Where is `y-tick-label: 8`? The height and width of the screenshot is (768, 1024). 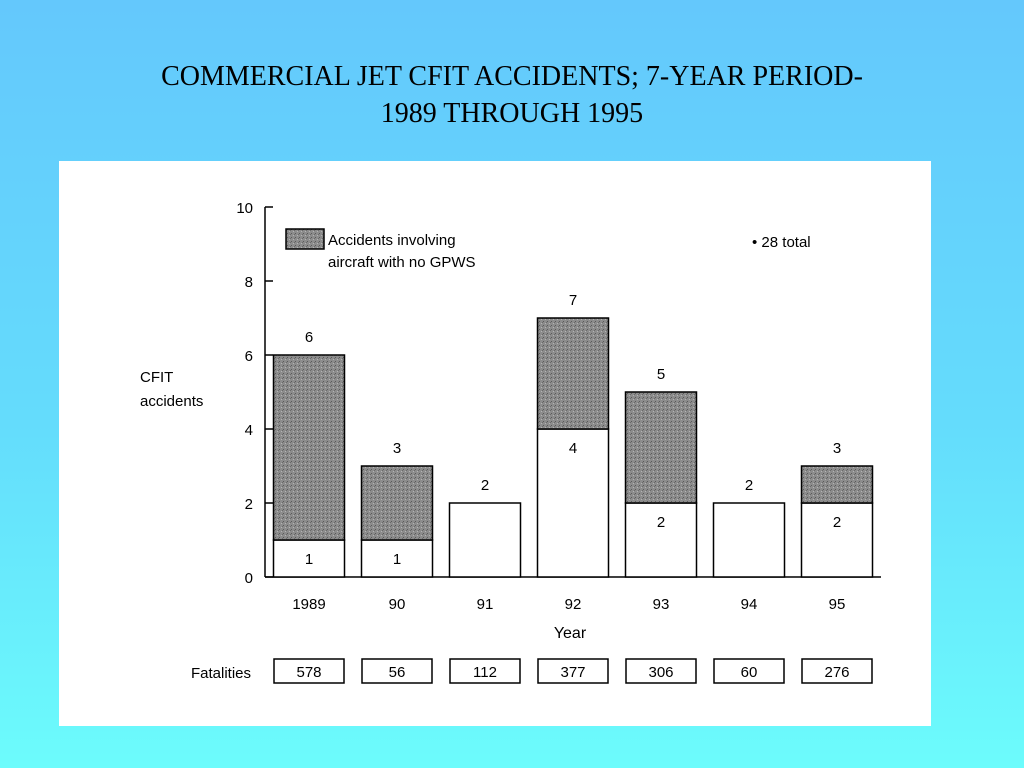 y-tick-label: 8 is located at coordinates (249, 282).